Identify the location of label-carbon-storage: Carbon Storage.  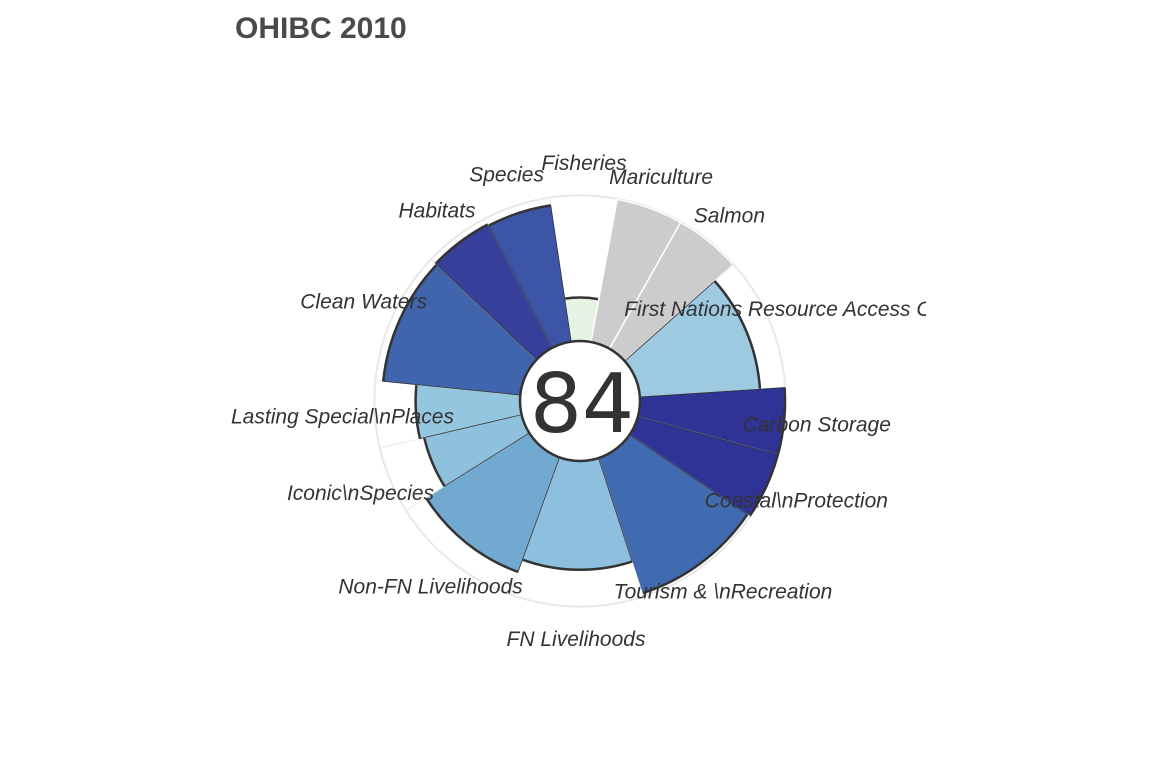
(817, 425).